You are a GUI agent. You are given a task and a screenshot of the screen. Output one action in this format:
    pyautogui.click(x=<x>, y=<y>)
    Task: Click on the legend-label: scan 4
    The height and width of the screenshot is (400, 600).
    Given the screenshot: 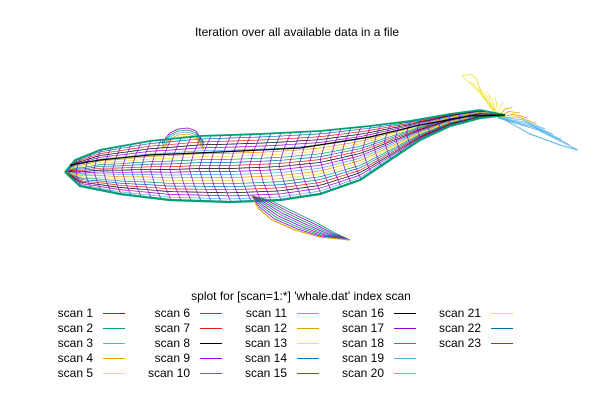 What is the action you would take?
    pyautogui.click(x=75, y=358)
    